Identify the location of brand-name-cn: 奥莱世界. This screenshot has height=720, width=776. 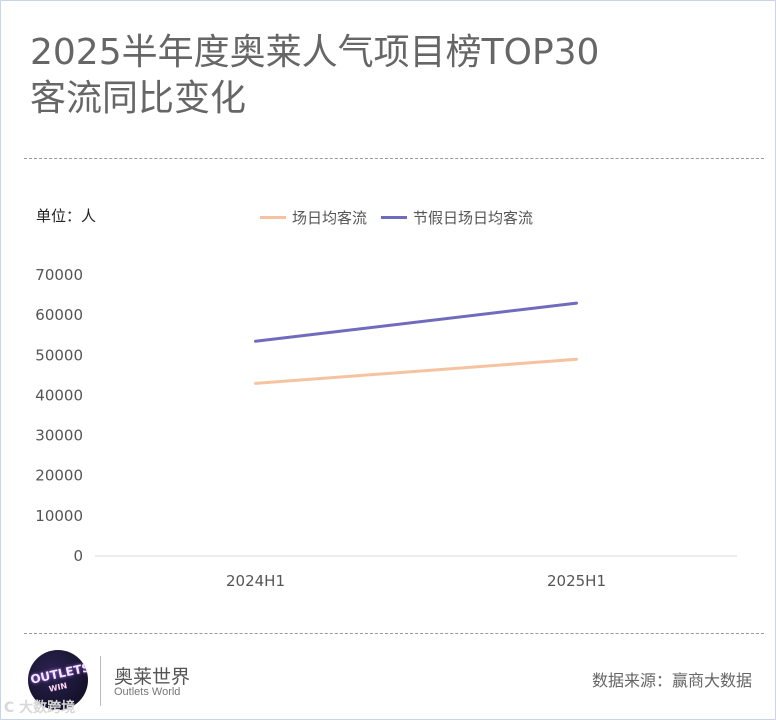
(152, 677).